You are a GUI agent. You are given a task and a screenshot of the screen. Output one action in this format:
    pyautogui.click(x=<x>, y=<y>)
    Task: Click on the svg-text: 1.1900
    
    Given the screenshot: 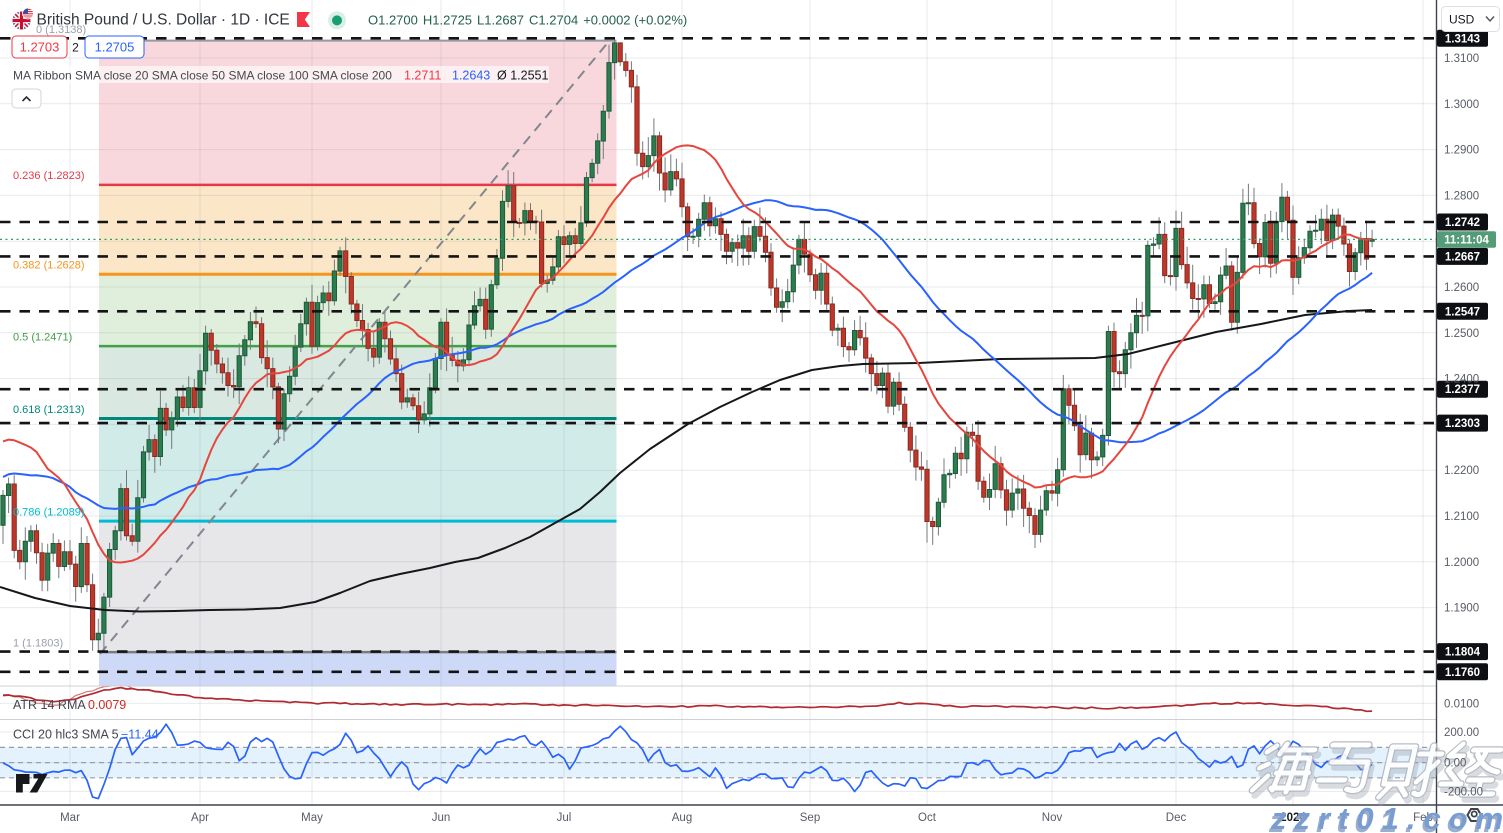 What is the action you would take?
    pyautogui.click(x=1461, y=609)
    